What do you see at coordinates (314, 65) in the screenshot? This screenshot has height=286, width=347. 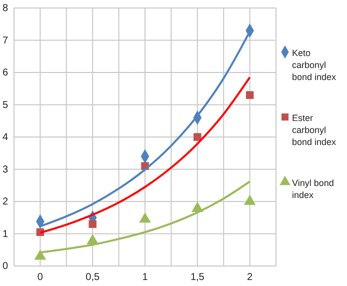 I see `legend-label: Keto carbonyl bond index` at bounding box center [314, 65].